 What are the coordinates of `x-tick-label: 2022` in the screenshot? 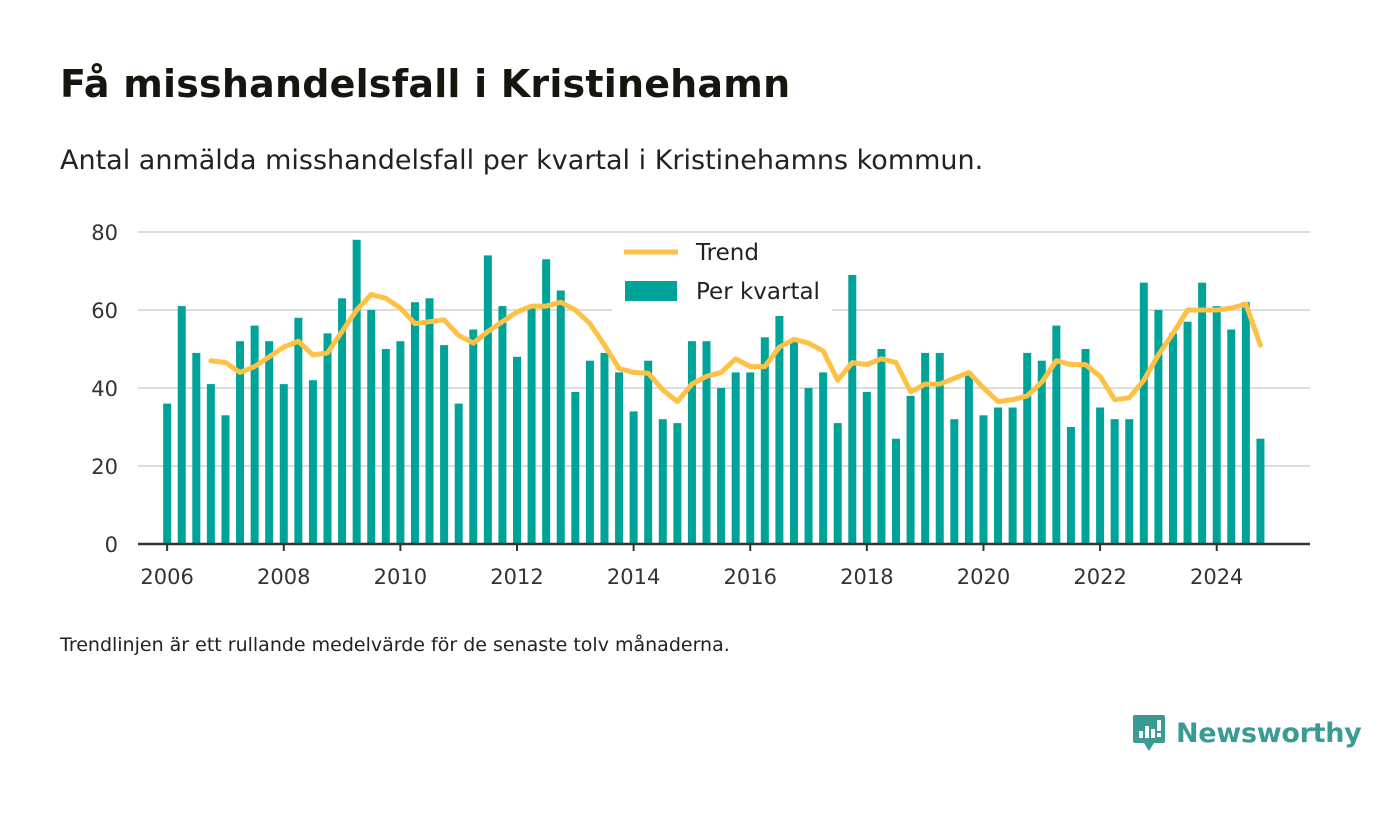 It's located at (1099, 577).